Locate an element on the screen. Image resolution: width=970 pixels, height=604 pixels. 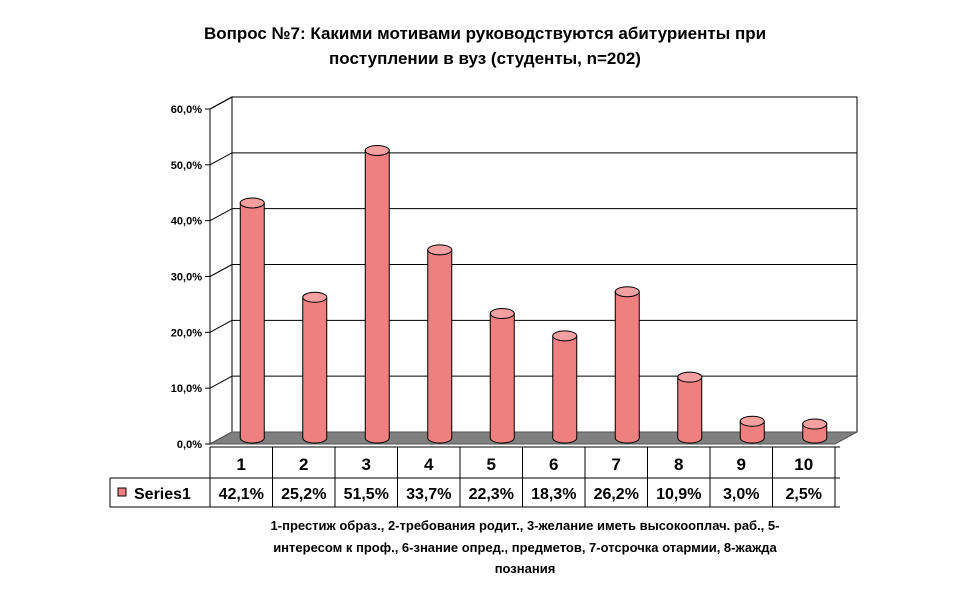
data-label: 51,5% is located at coordinates (366, 494).